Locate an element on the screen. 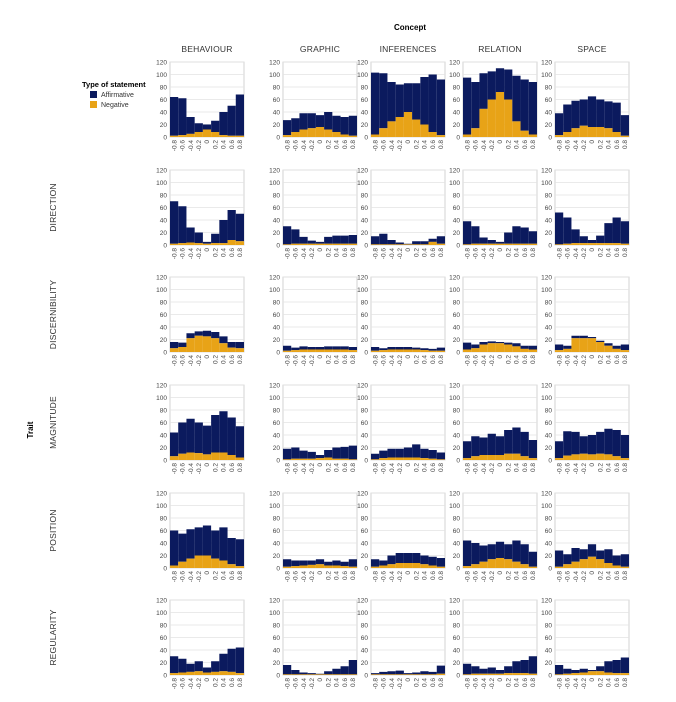 The image size is (676, 702). column-header-space: SPACE is located at coordinates (591, 49).